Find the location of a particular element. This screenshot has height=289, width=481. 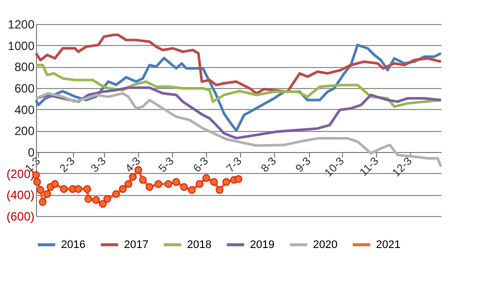

y-tick-label: 600 is located at coordinates (24, 89).